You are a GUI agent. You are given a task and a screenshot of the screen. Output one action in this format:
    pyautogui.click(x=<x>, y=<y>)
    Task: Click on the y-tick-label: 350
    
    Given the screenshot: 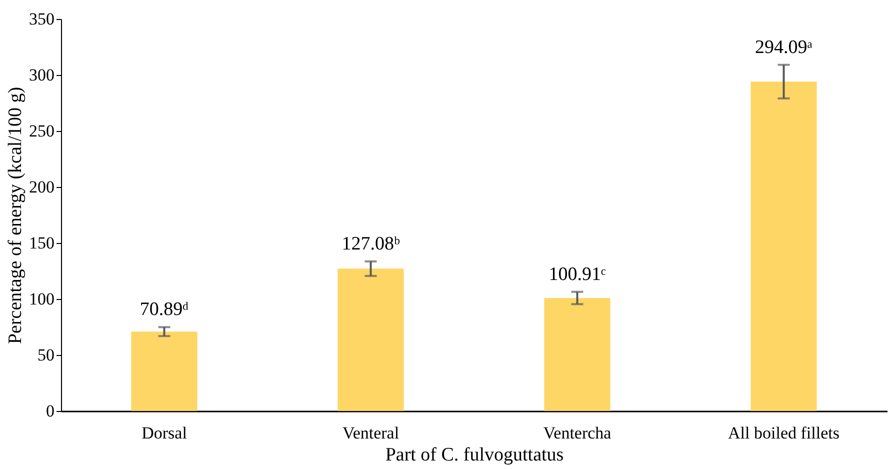 What is the action you would take?
    pyautogui.click(x=41, y=19)
    